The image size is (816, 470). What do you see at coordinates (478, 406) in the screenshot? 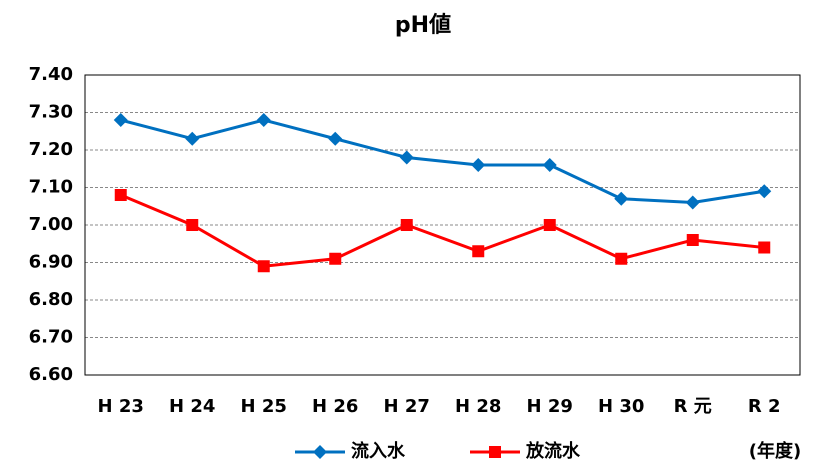
I see `x-tick-label: H 28` at bounding box center [478, 406].